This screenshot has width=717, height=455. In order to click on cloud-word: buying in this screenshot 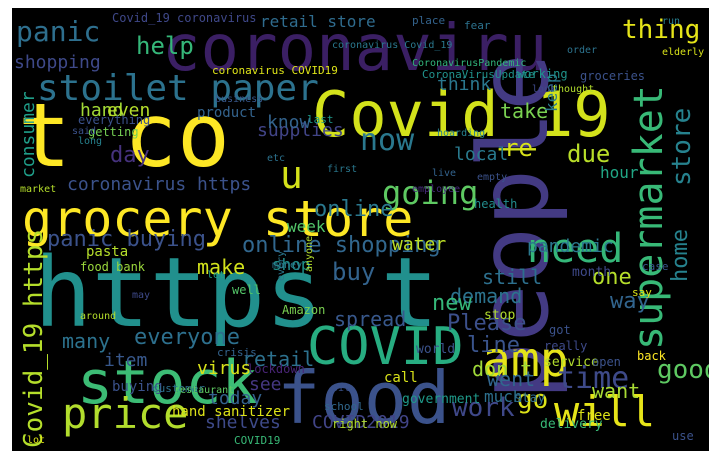, I will do `click(137, 387)`.